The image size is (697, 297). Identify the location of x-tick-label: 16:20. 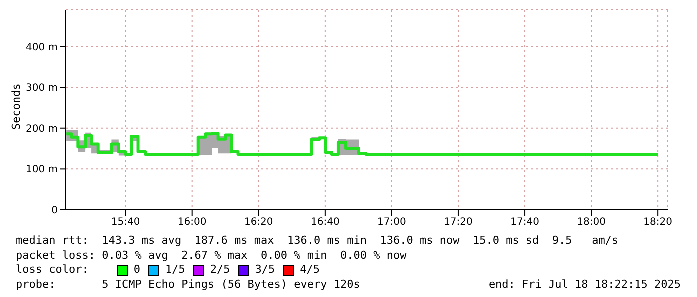
(259, 222).